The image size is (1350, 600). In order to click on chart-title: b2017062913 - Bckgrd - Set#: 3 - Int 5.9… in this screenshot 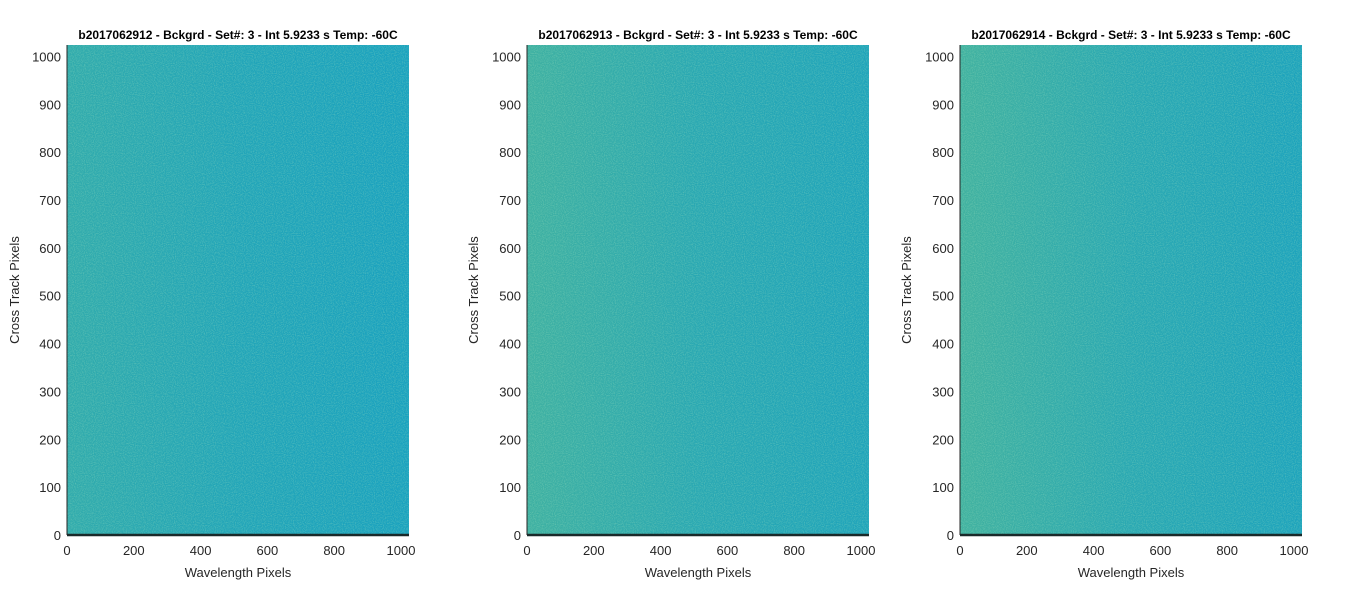, I will do `click(698, 35)`.